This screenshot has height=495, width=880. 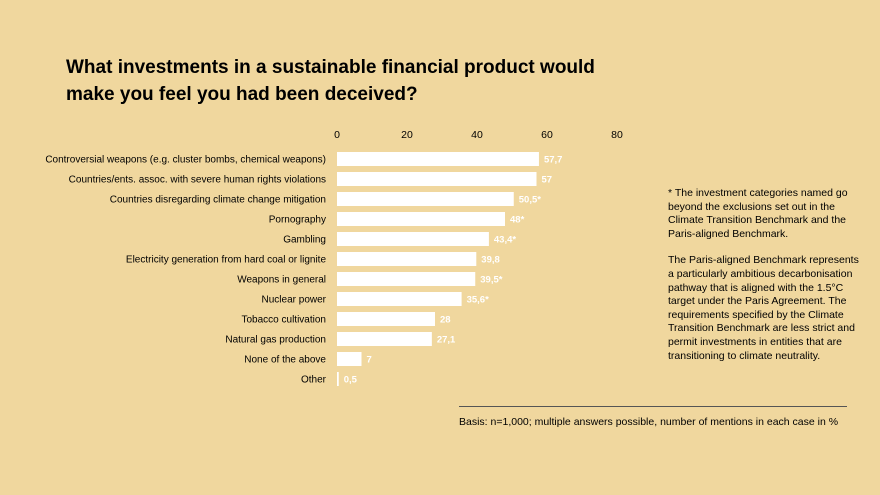 I want to click on value-label: 57, so click(x=547, y=180).